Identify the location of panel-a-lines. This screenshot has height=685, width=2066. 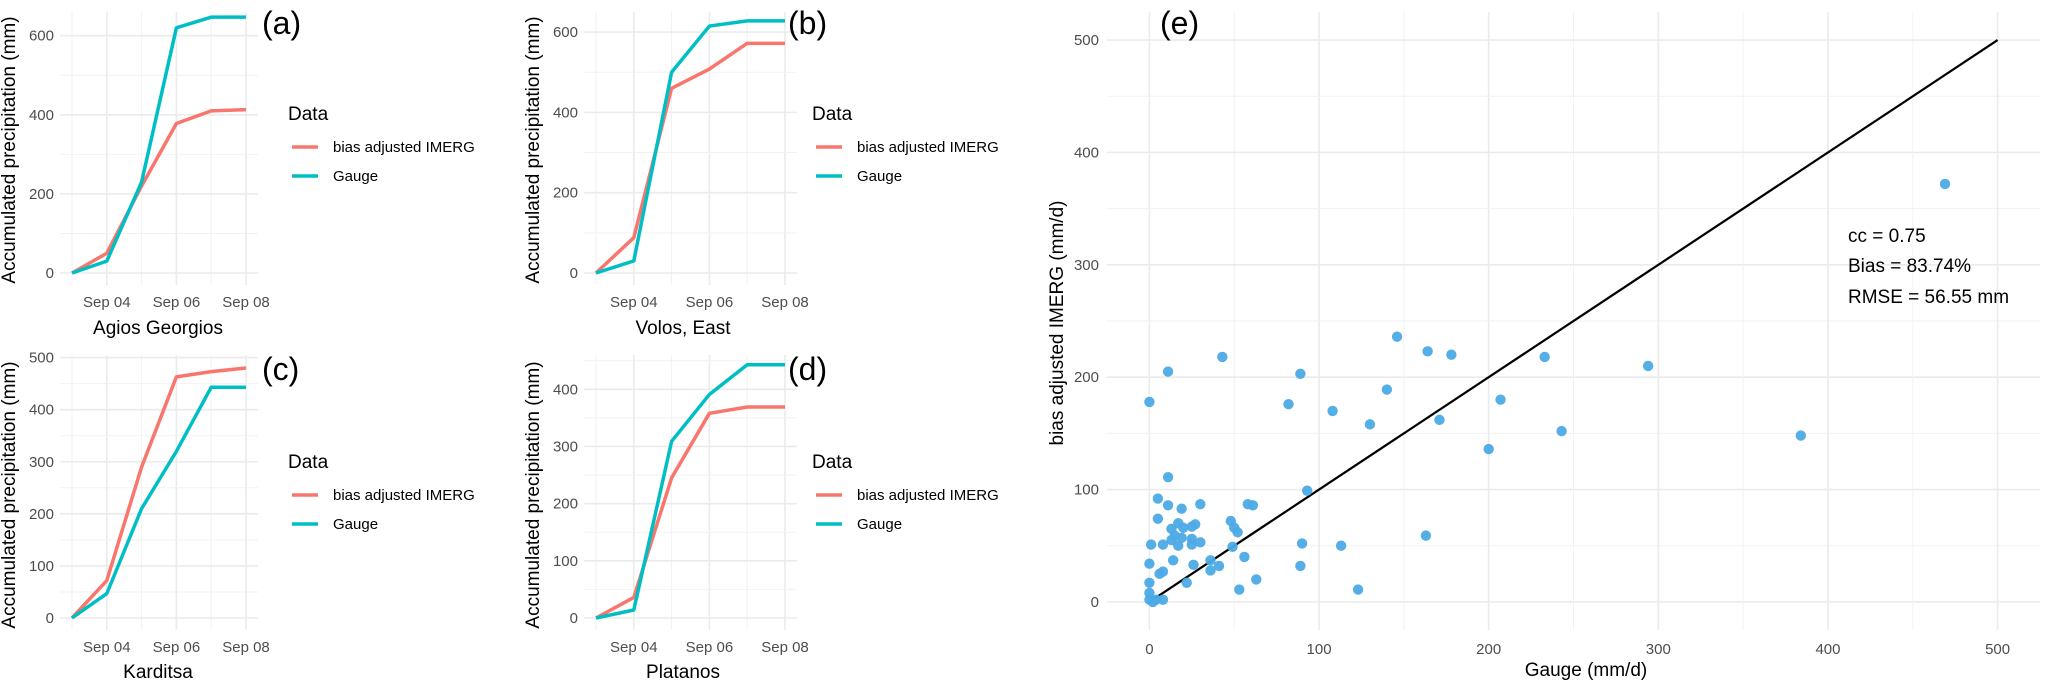
(159, 145).